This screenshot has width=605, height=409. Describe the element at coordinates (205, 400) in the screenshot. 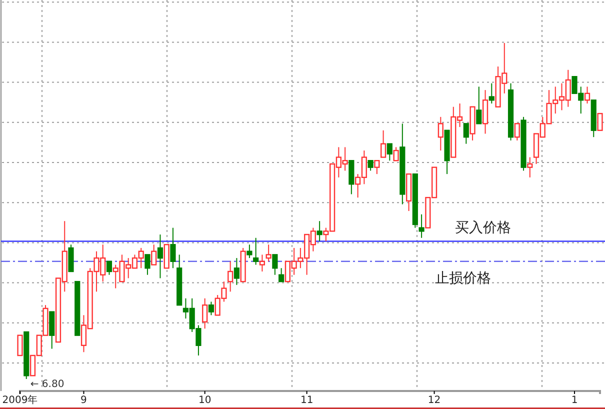

I see `x-tick-label: 10` at that location.